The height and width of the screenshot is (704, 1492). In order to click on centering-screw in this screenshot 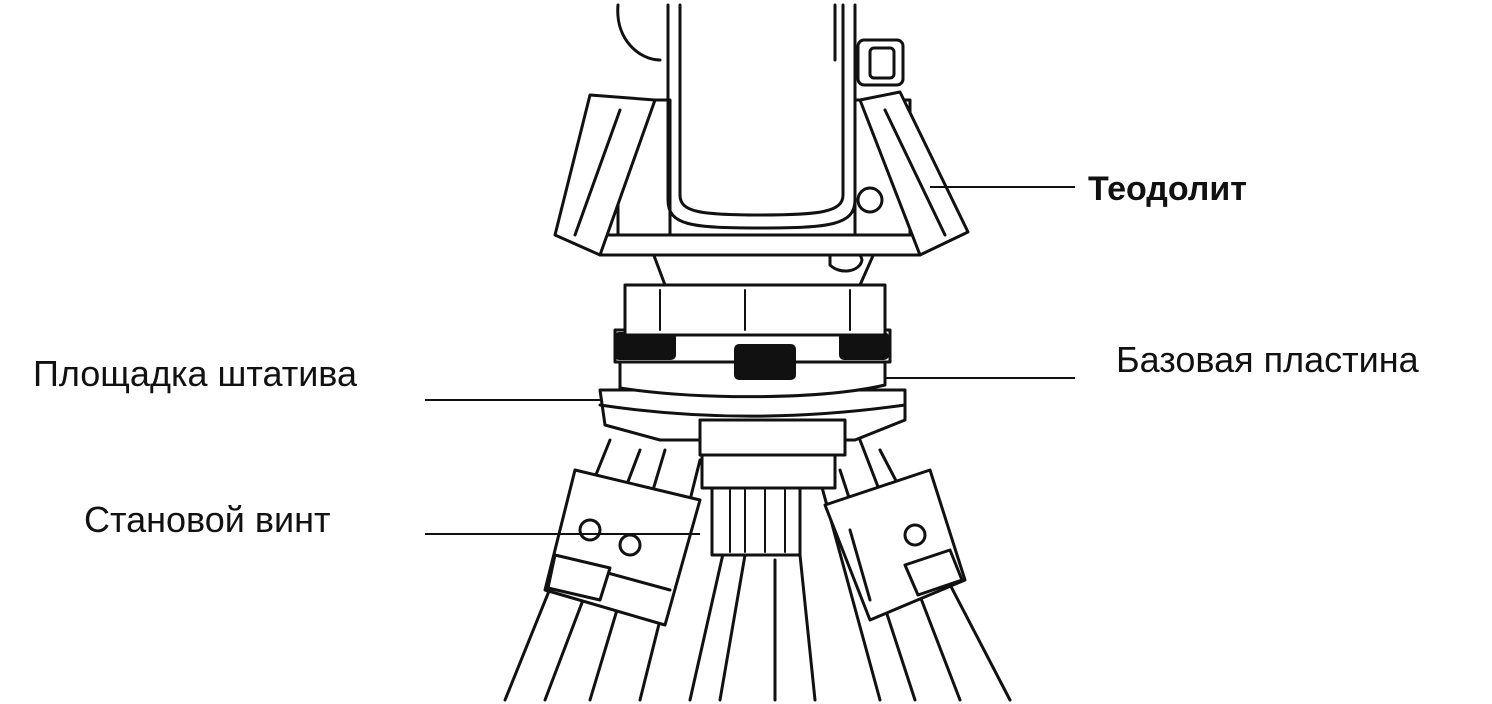, I will do `click(768, 502)`.